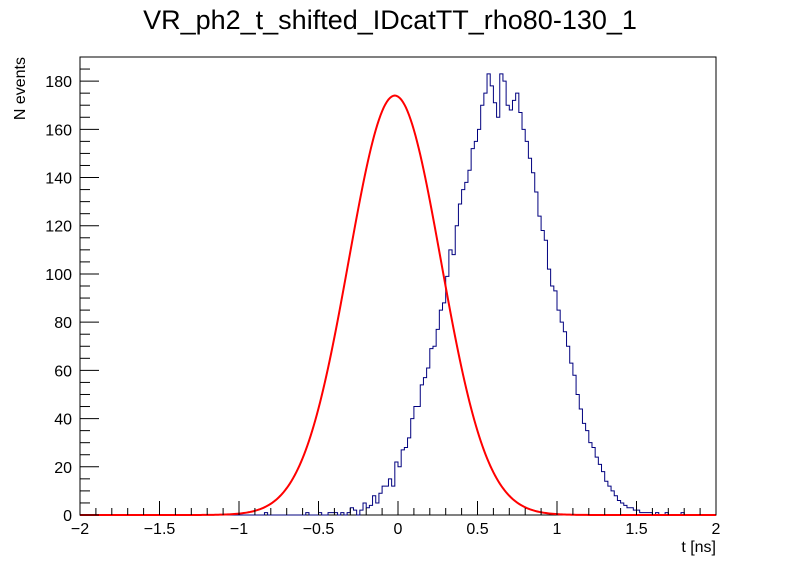 The width and height of the screenshot is (796, 572). What do you see at coordinates (319, 529) in the screenshot?
I see `x-tick-label: −0.5` at bounding box center [319, 529].